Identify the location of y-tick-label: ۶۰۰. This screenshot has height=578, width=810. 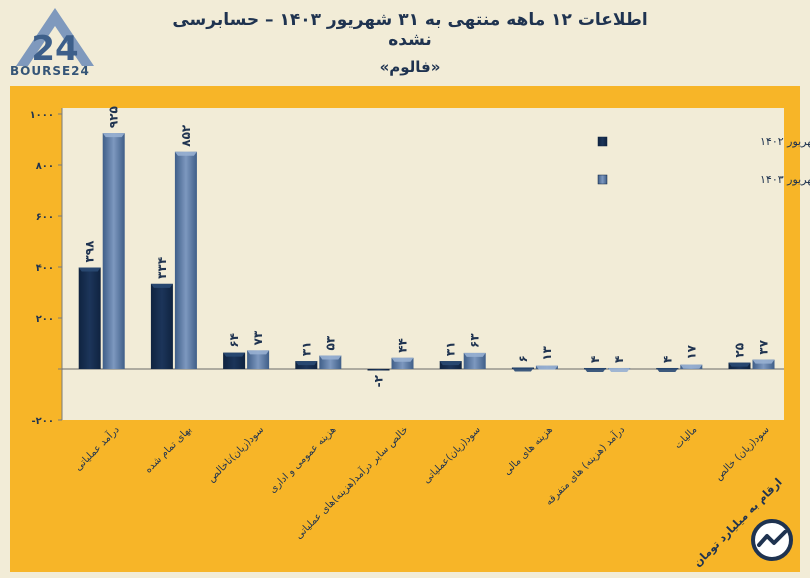
(45, 217).